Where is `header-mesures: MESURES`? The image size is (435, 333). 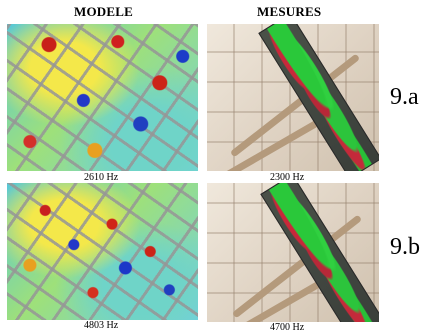 header-mesures: MESURES is located at coordinates (289, 11).